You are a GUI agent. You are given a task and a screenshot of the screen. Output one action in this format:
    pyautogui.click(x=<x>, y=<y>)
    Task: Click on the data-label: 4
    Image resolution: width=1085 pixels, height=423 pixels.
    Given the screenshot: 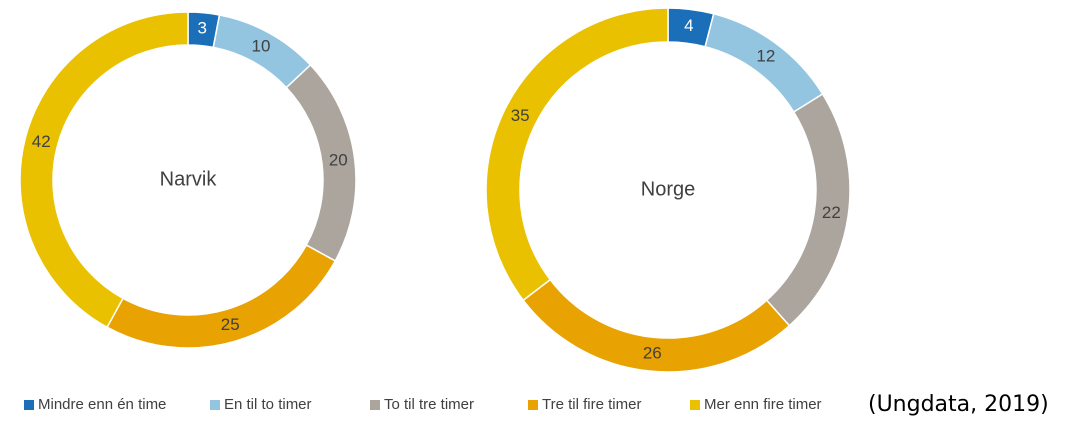 What is the action you would take?
    pyautogui.click(x=688, y=25)
    